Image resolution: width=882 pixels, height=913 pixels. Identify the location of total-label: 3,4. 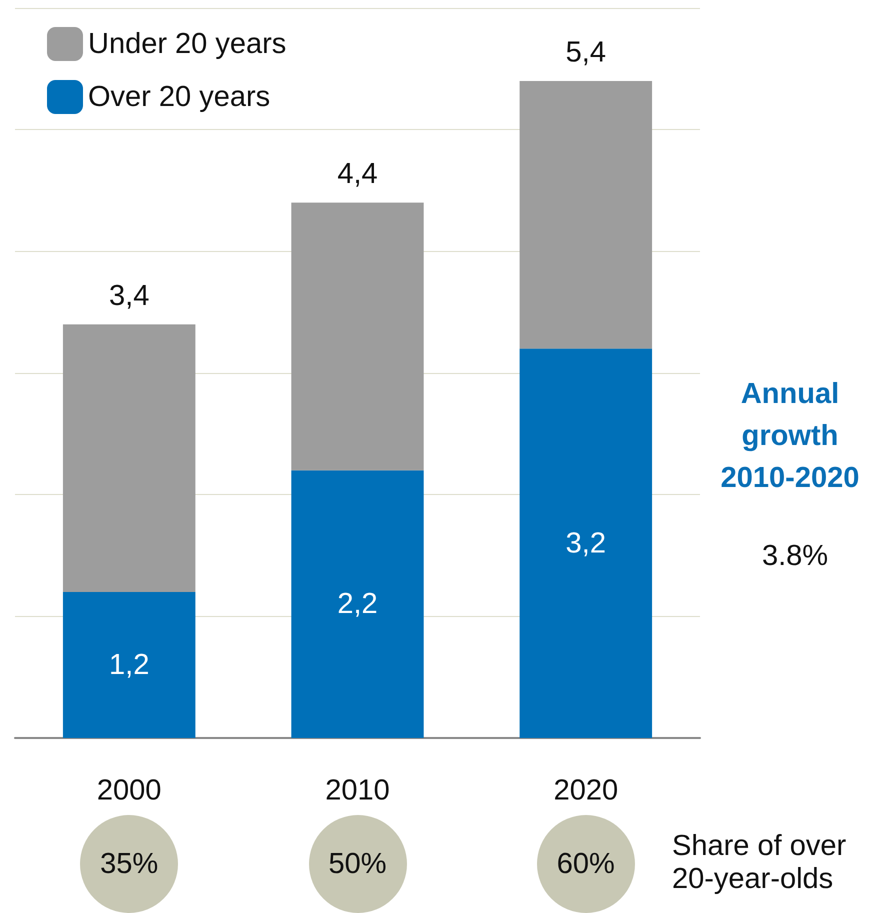
(129, 296).